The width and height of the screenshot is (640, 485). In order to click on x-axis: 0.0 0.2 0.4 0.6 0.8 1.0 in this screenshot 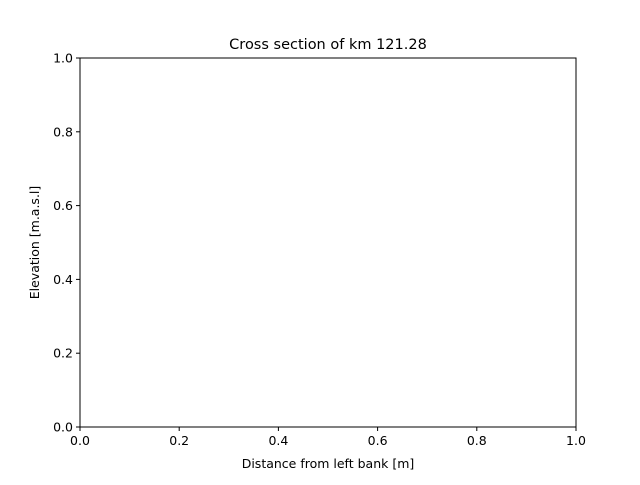, I will do `click(328, 437)`.